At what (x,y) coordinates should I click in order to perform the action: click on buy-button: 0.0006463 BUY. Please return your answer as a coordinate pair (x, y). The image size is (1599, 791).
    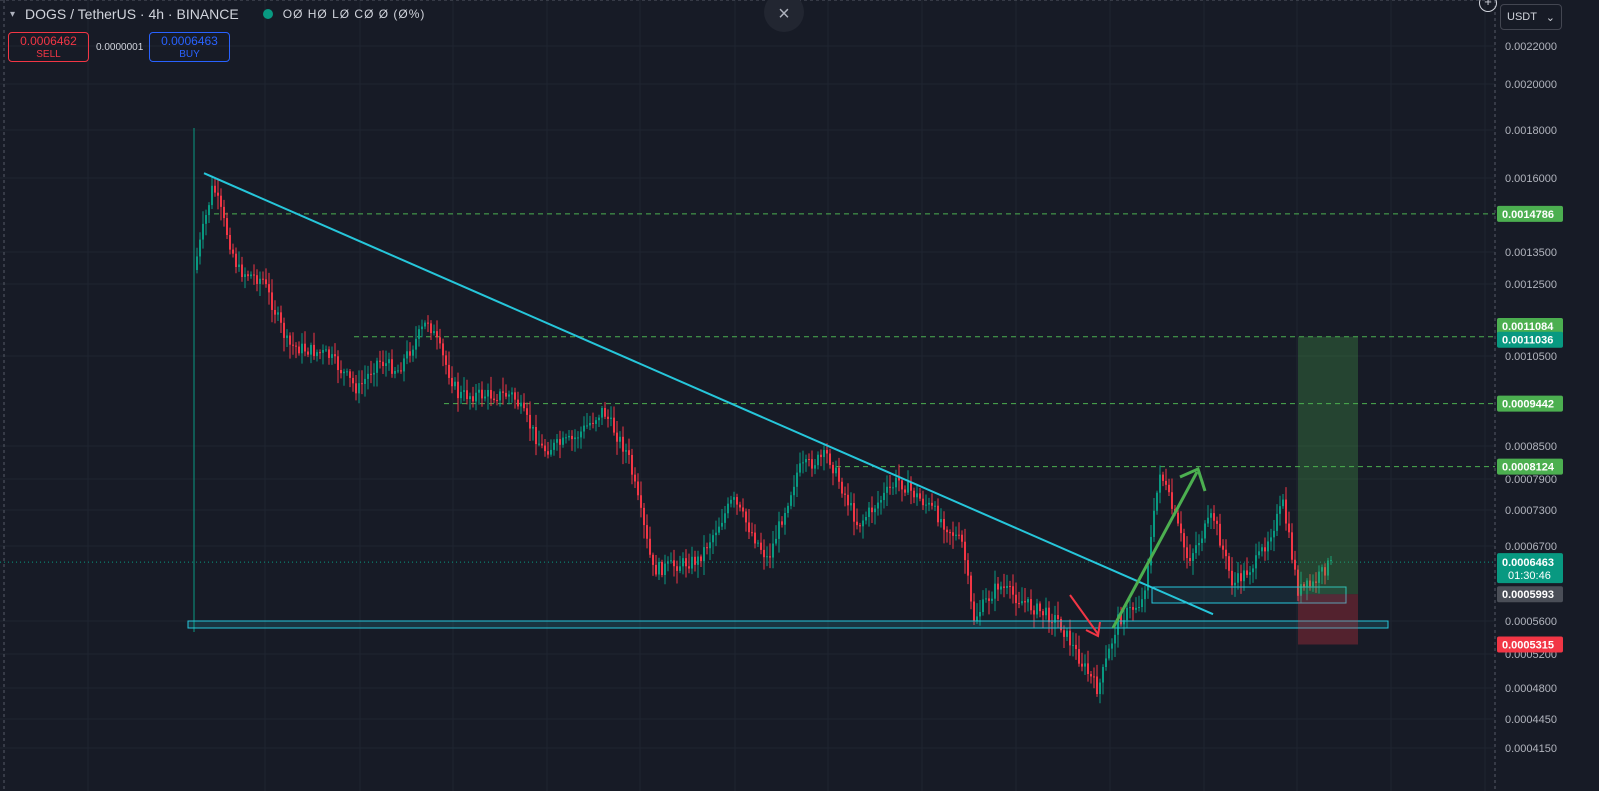
    Looking at the image, I should click on (189, 47).